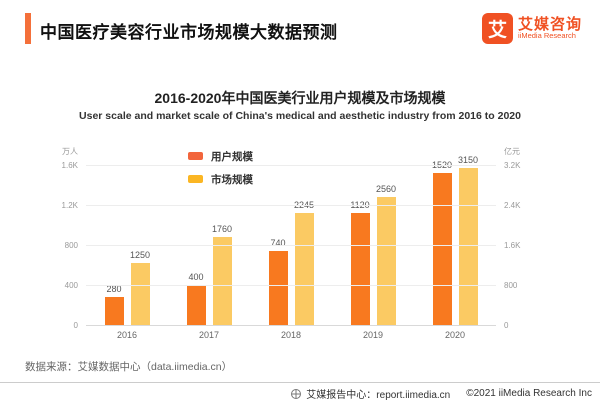 The height and width of the screenshot is (400, 600). I want to click on bar-市场规模-2017, so click(222, 281).